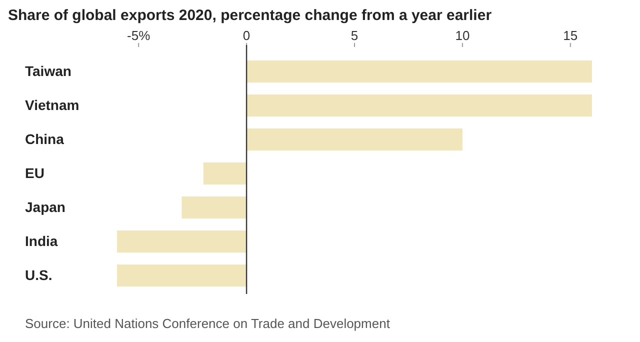  Describe the element at coordinates (246, 35) in the screenshot. I see `x-tick-label: 0` at that location.